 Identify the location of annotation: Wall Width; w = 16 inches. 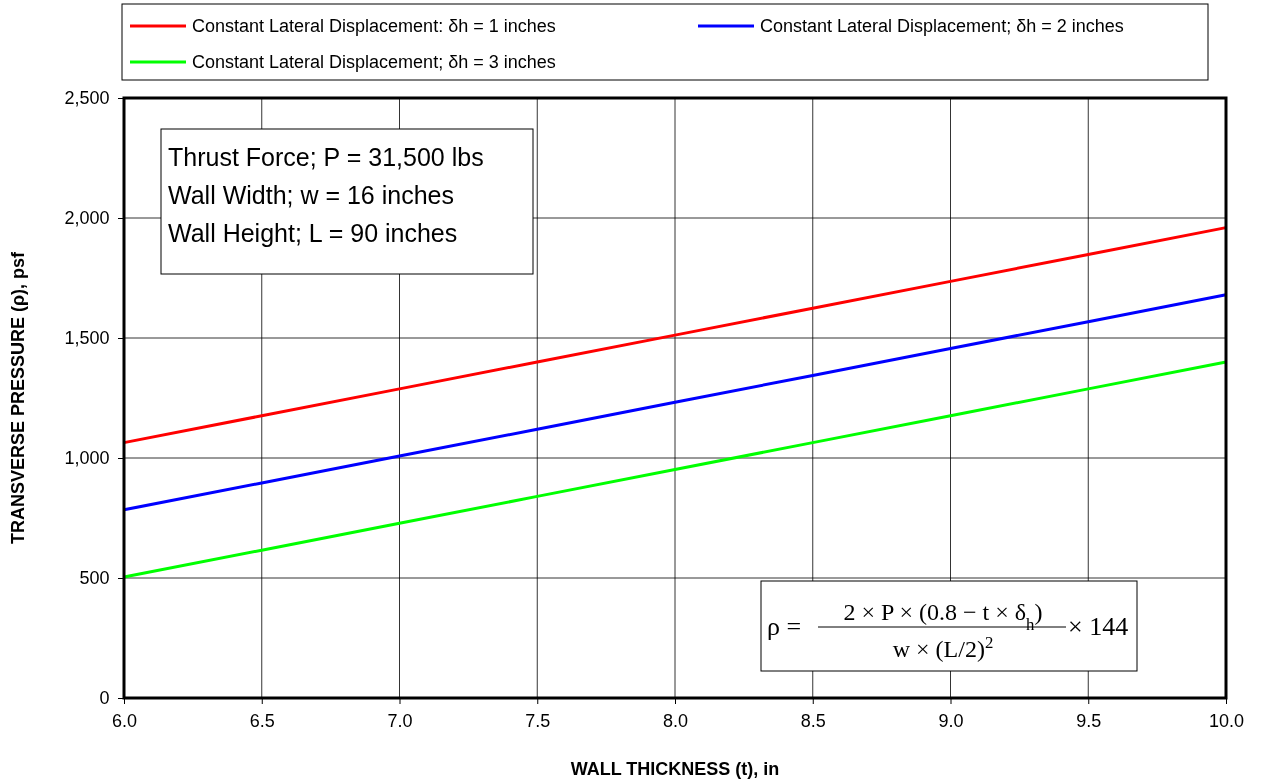
(311, 195).